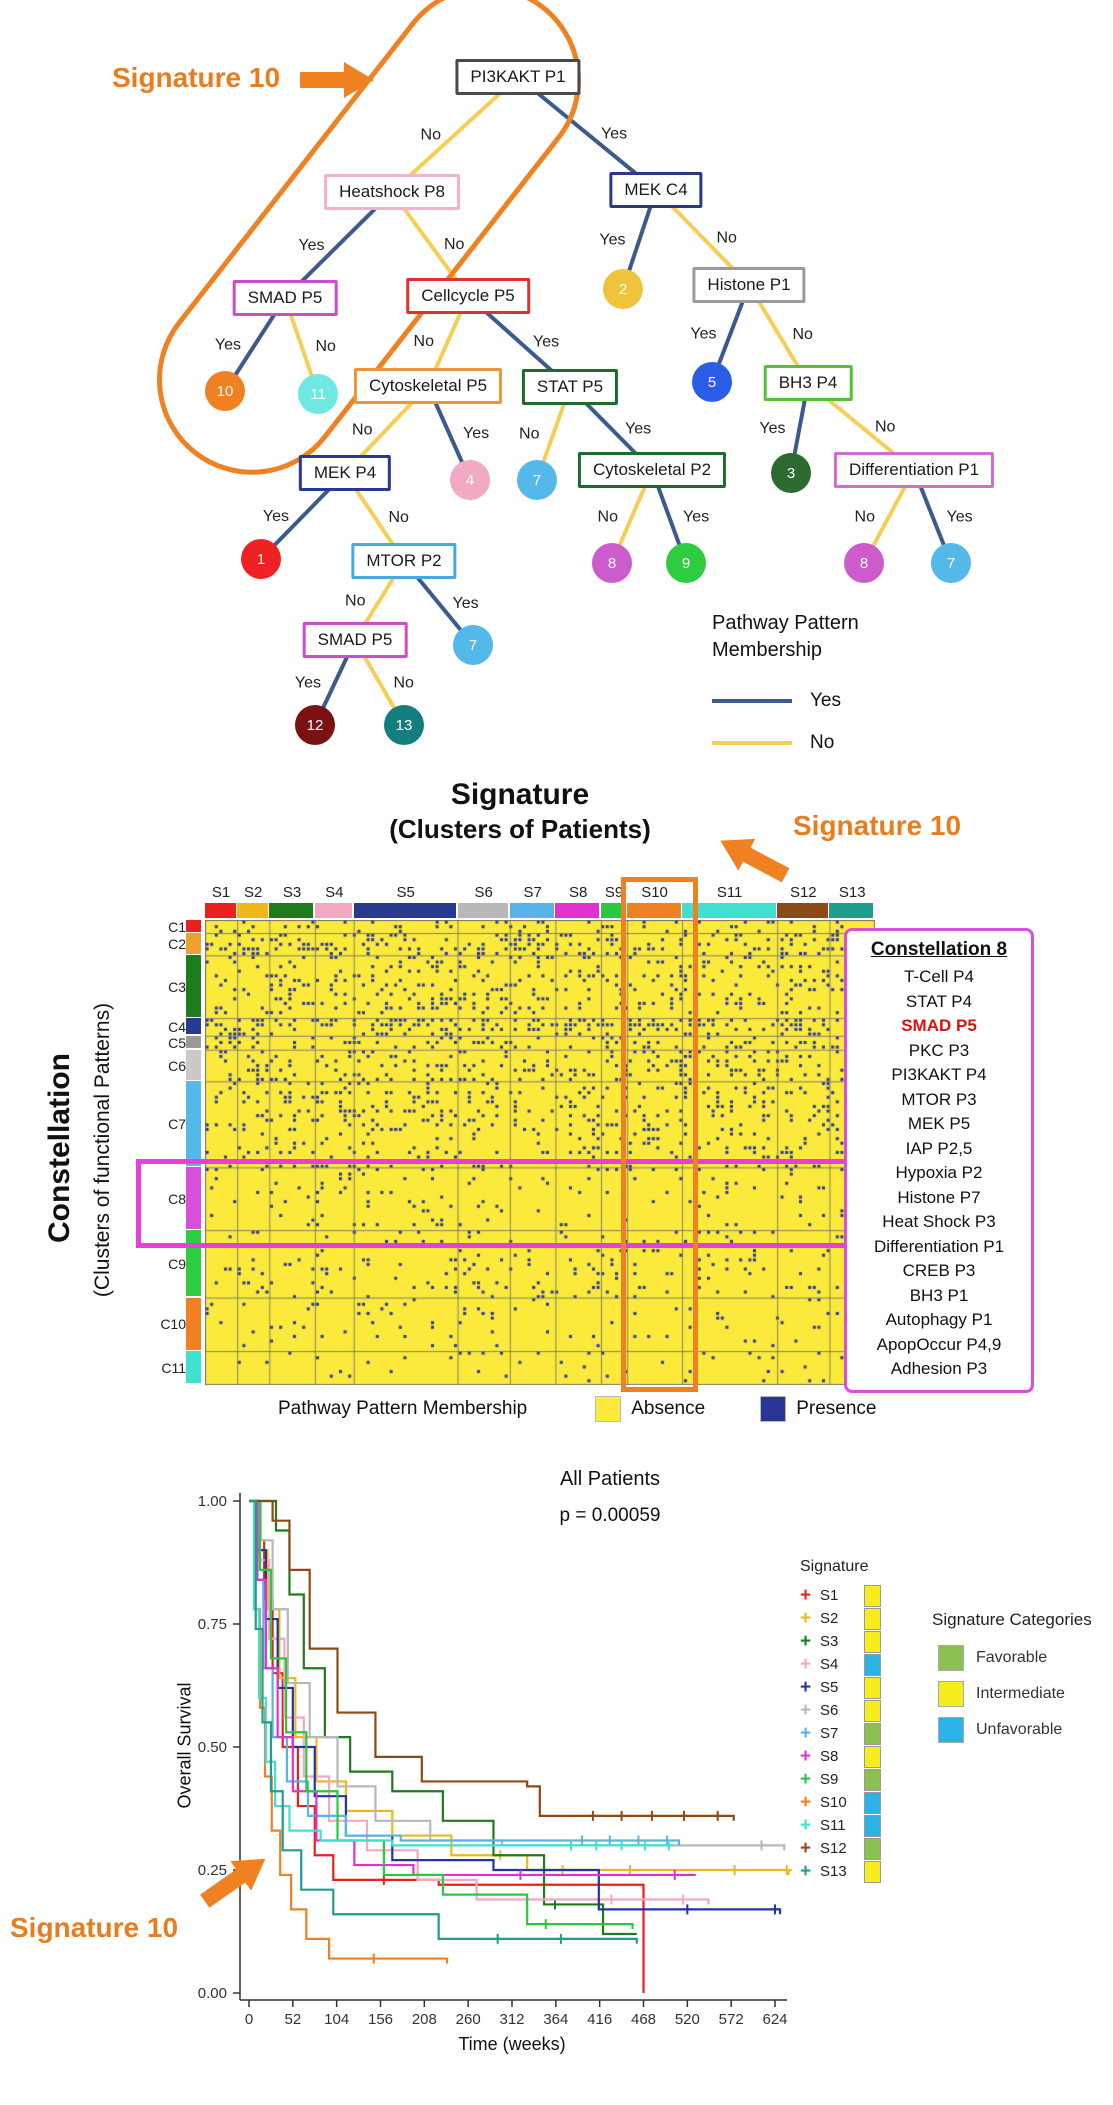 This screenshot has width=1113, height=2105. What do you see at coordinates (193, 1123) in the screenshot?
I see `heatmap-row-strip-C7` at bounding box center [193, 1123].